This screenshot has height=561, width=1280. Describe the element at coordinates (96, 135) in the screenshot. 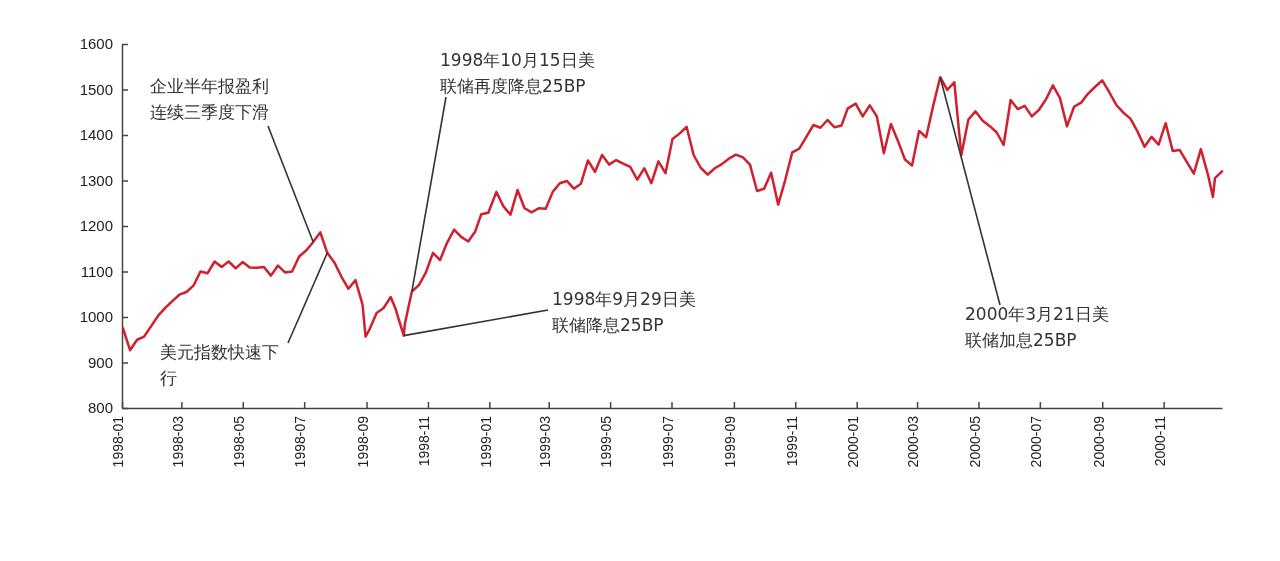

I see `y-tick-label: 1400` at that location.